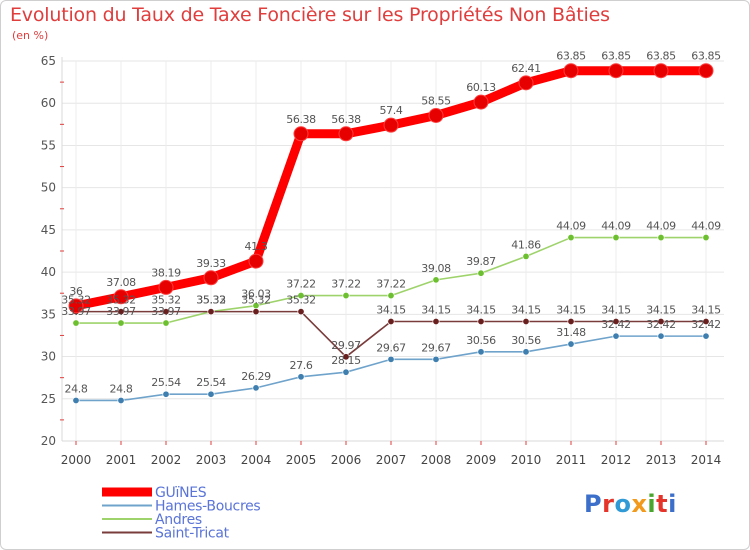 The image size is (750, 550). What do you see at coordinates (121, 282) in the screenshot?
I see `data-label-gu-nes: 37.08` at bounding box center [121, 282].